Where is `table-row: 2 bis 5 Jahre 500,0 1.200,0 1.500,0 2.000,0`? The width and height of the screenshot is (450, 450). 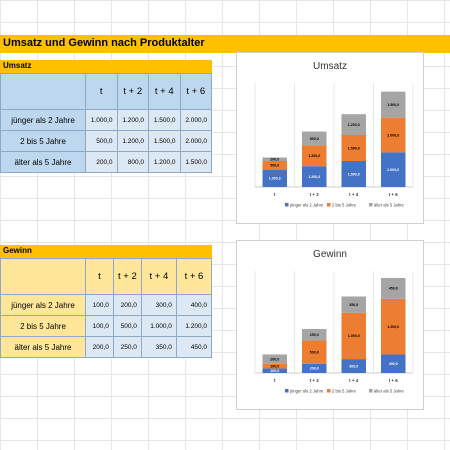
table-row: 2 bis 5 Jahre 500,0 1.200,0 1.500,0 2.000,0 is located at coordinates (106, 141).